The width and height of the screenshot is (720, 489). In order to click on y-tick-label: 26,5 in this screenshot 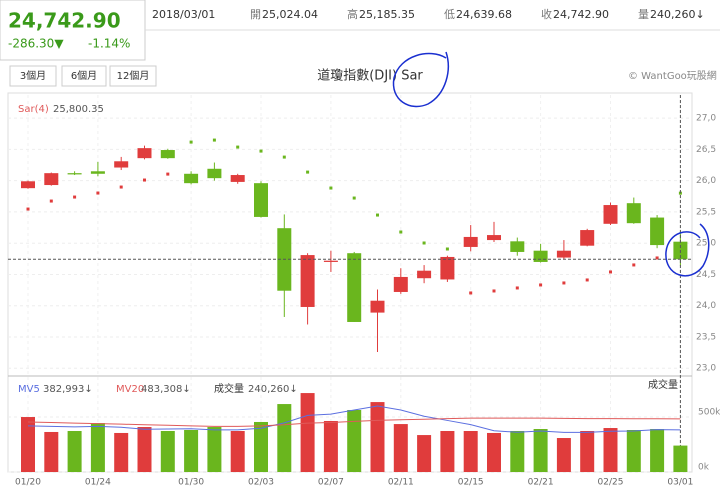, I will do `click(706, 150)`.